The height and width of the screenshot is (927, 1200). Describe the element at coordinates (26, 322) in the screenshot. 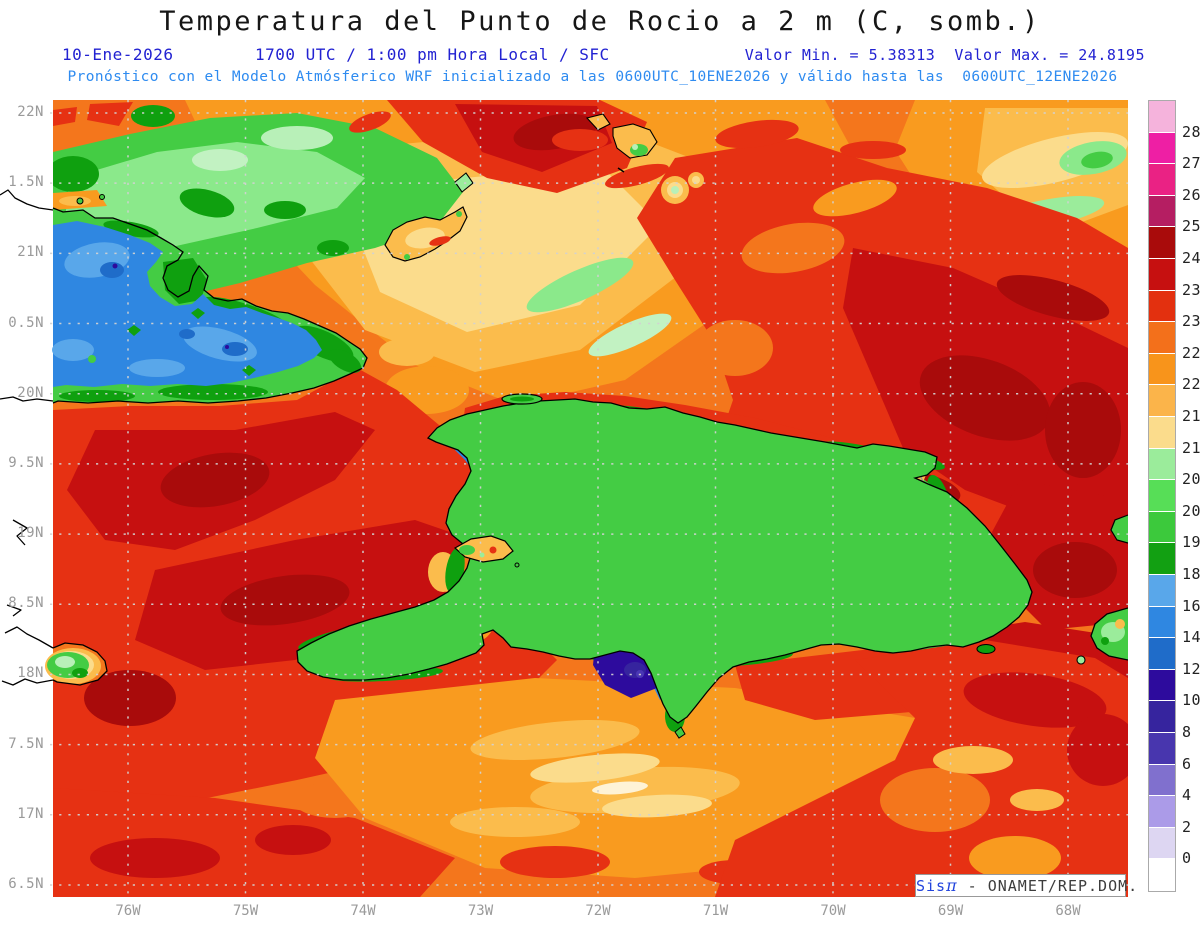

I see `lat-tick-label: 0.5N` at that location.